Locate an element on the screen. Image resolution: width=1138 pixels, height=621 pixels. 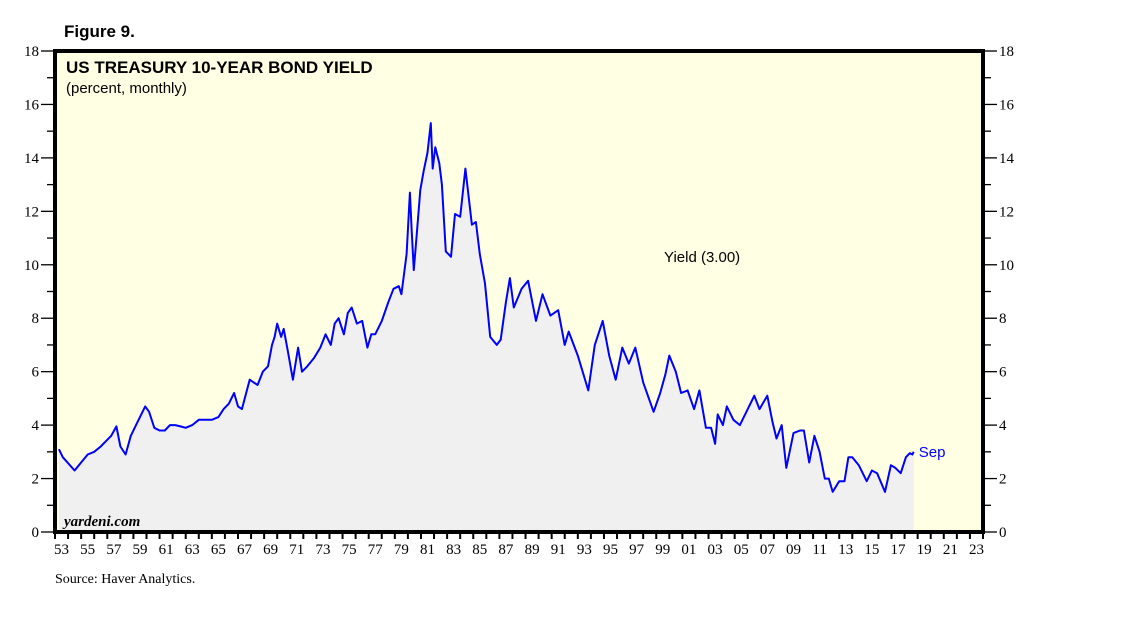
x-tick-label: 97 is located at coordinates (637, 550).